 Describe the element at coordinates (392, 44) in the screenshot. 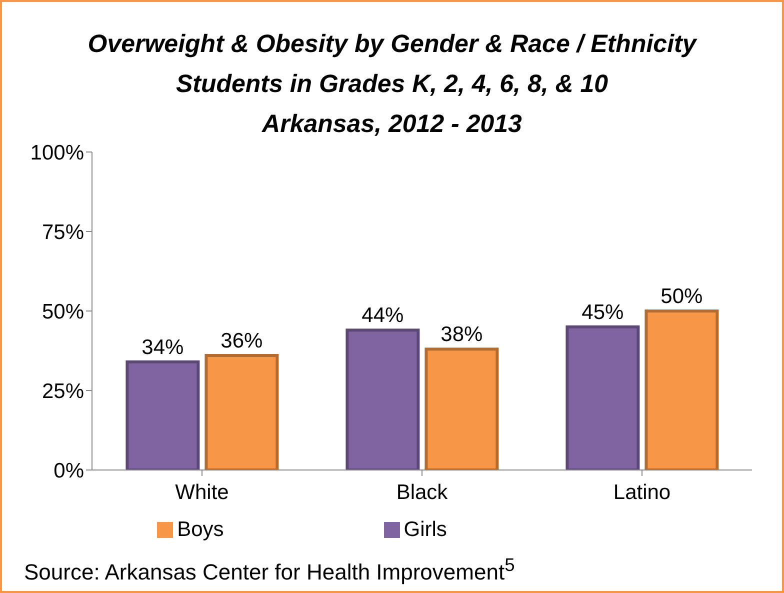

I see `chart-title: Overweight & Obesity by Gender & Race / Ethnicity` at that location.